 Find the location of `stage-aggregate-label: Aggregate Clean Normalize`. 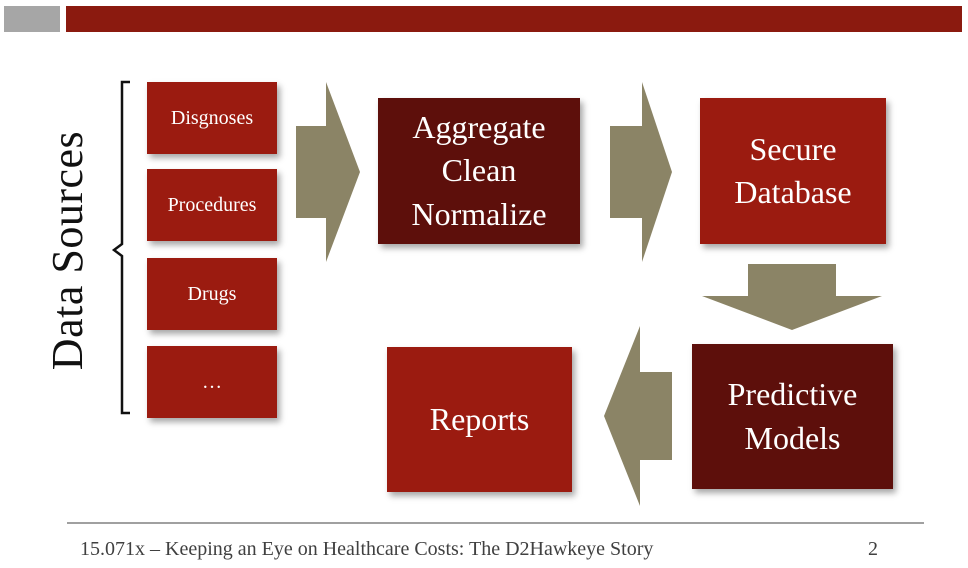

stage-aggregate-label: Aggregate Clean Normalize is located at coordinates (479, 170).